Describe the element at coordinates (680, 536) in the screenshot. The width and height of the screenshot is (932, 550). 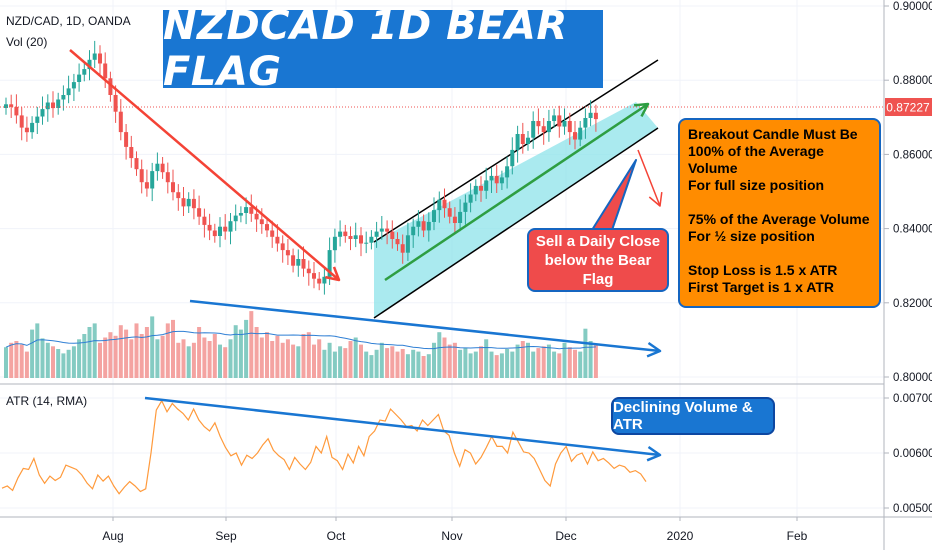
I see `time-tick-label: 2020` at that location.